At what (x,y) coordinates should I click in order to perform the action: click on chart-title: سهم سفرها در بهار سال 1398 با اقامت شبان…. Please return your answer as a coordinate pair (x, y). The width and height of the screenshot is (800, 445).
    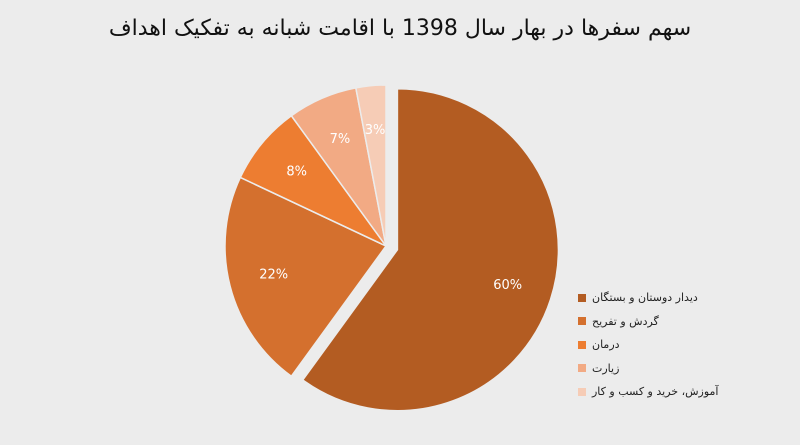
    Looking at the image, I should click on (400, 28).